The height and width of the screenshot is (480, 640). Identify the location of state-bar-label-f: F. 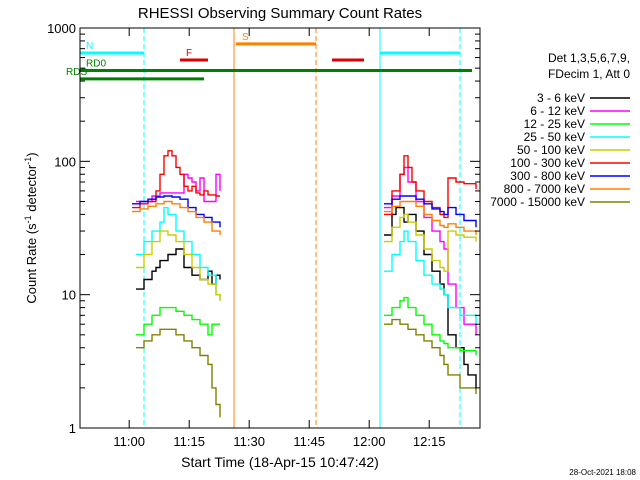
(189, 53).